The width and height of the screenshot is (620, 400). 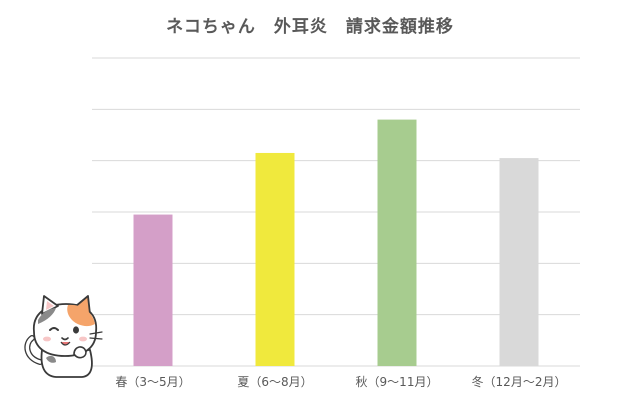 I want to click on x-tick-label: 春（3～5月）, so click(x=152, y=382).